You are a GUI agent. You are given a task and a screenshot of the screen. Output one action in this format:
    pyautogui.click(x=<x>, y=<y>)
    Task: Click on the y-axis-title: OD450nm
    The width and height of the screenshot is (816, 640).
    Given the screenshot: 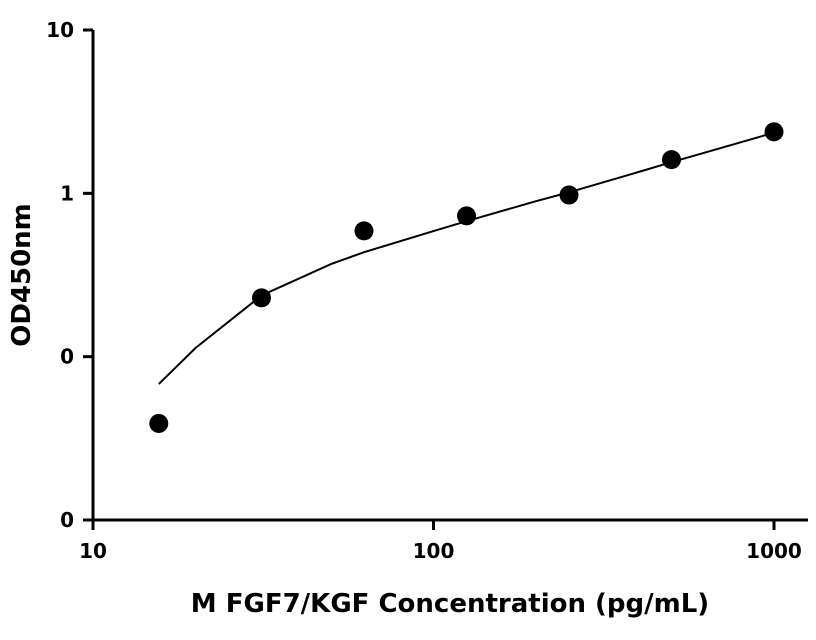 What is the action you would take?
    pyautogui.click(x=22, y=275)
    